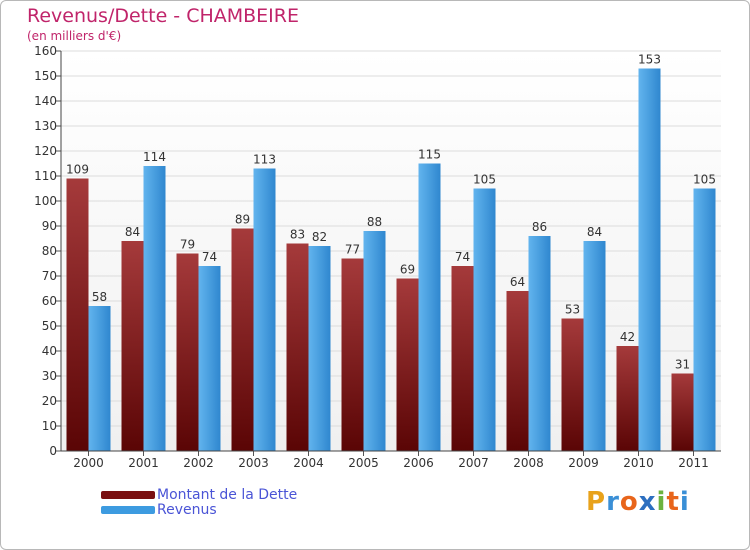 The width and height of the screenshot is (750, 550). I want to click on y-tick-label: 150, so click(45, 76).